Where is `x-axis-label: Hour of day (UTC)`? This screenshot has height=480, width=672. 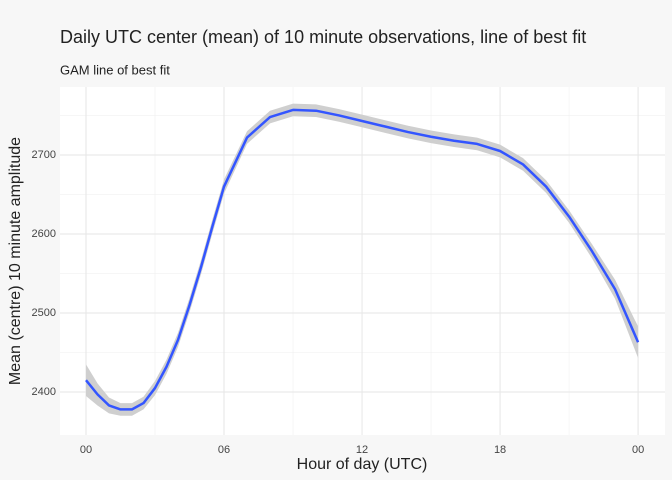 x-axis-label: Hour of day (UTC) is located at coordinates (362, 464).